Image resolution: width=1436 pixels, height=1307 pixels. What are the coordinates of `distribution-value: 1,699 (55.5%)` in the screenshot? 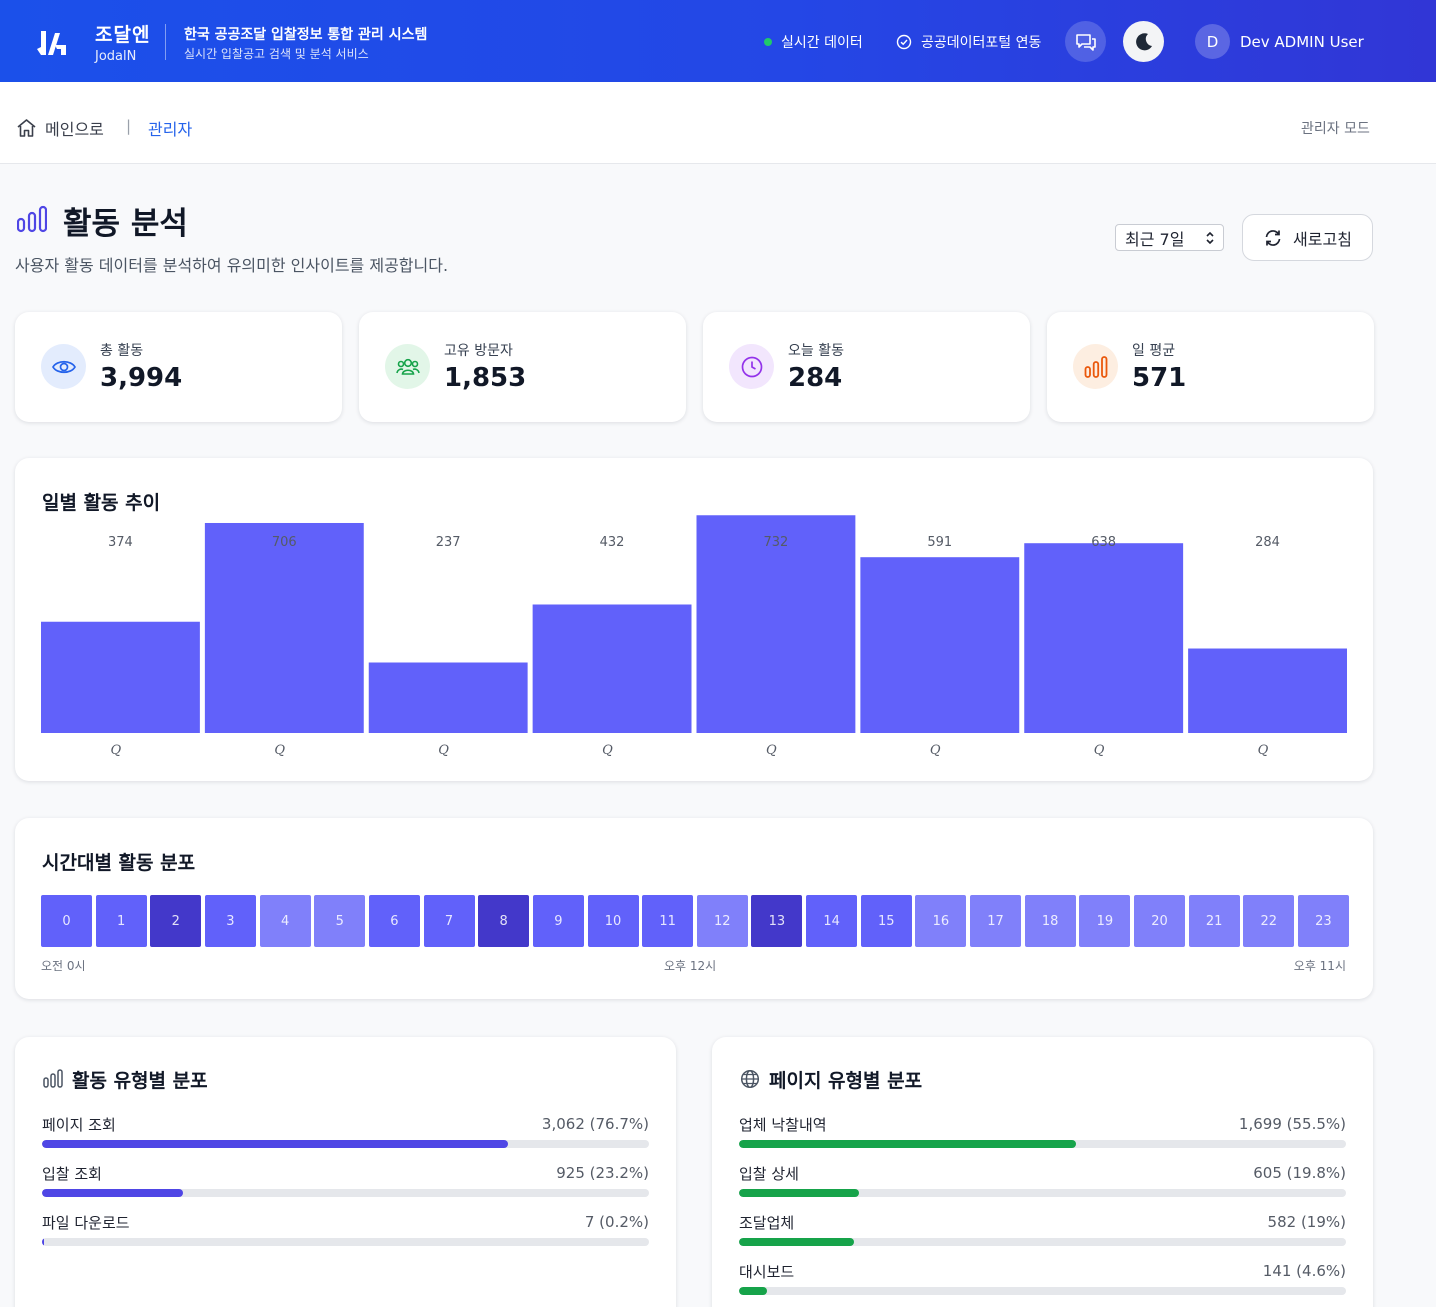 It's located at (1292, 1124).